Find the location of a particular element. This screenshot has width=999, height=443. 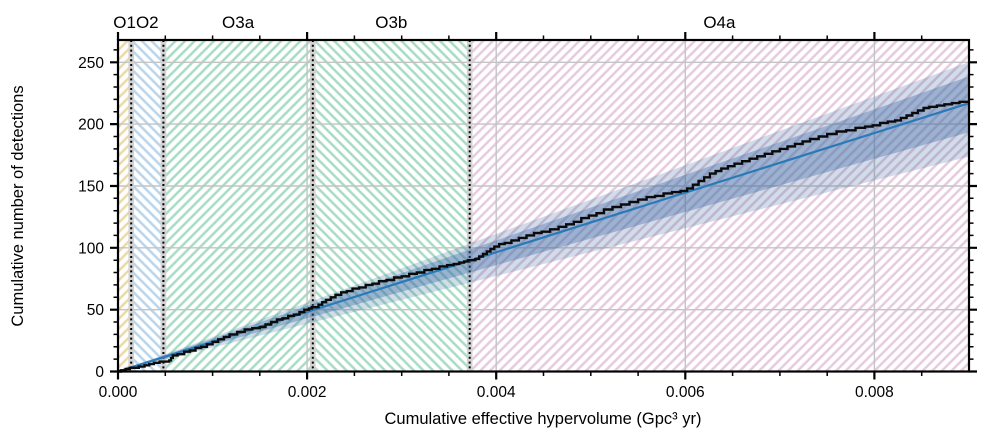

x-tick-label-0.008: 0.008 is located at coordinates (874, 392).